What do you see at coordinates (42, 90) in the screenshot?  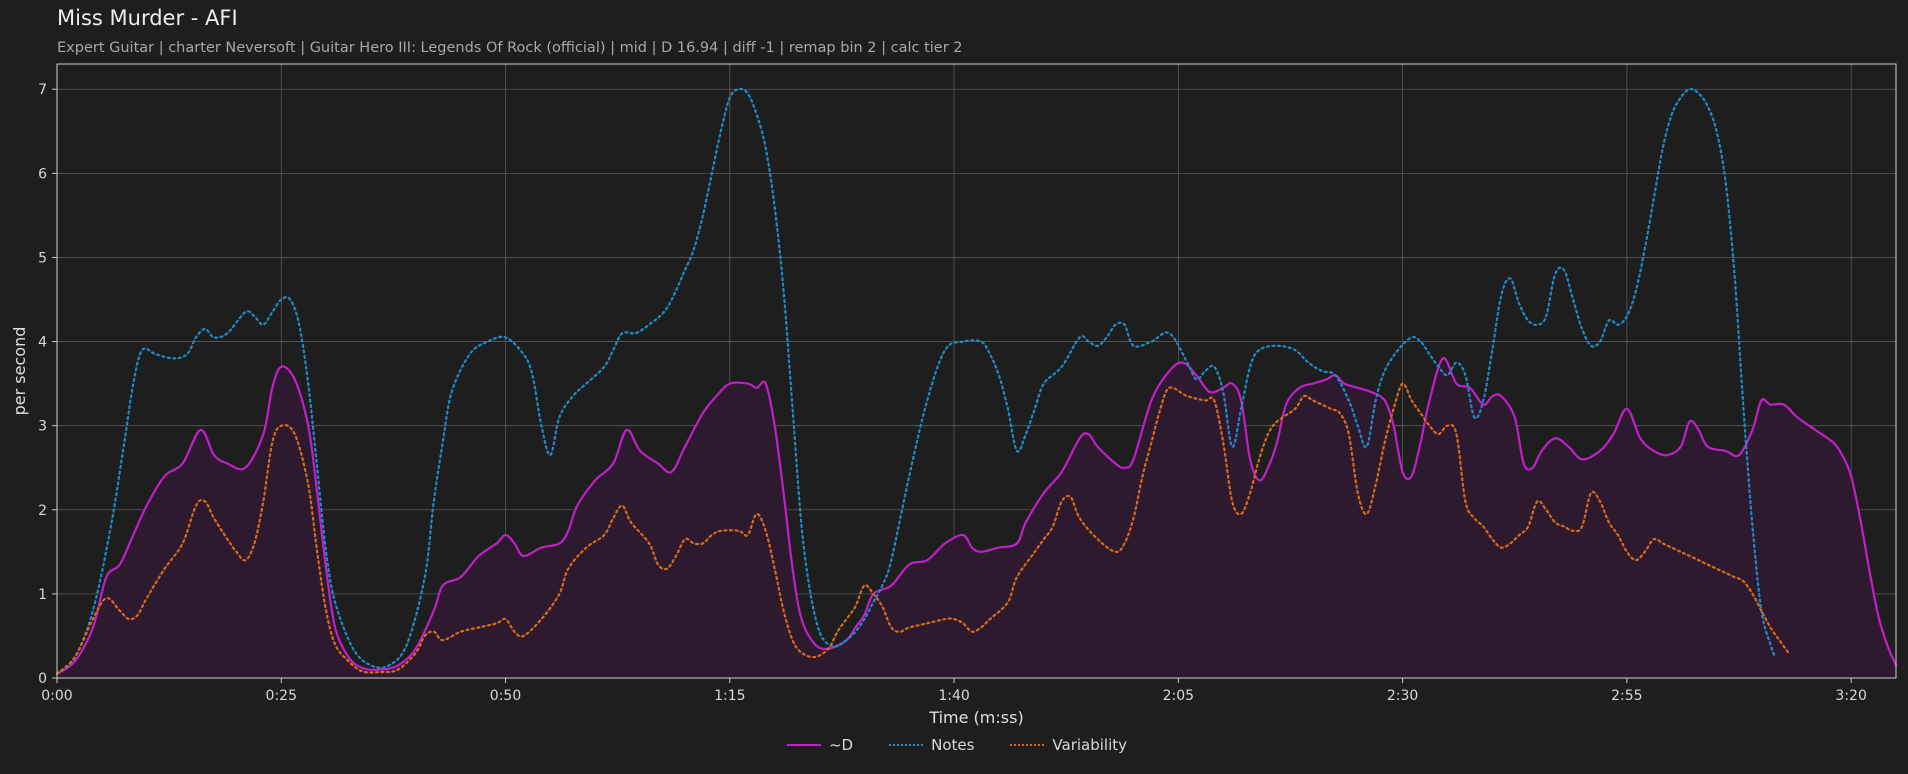 I see `y-tick-label: 7` at bounding box center [42, 90].